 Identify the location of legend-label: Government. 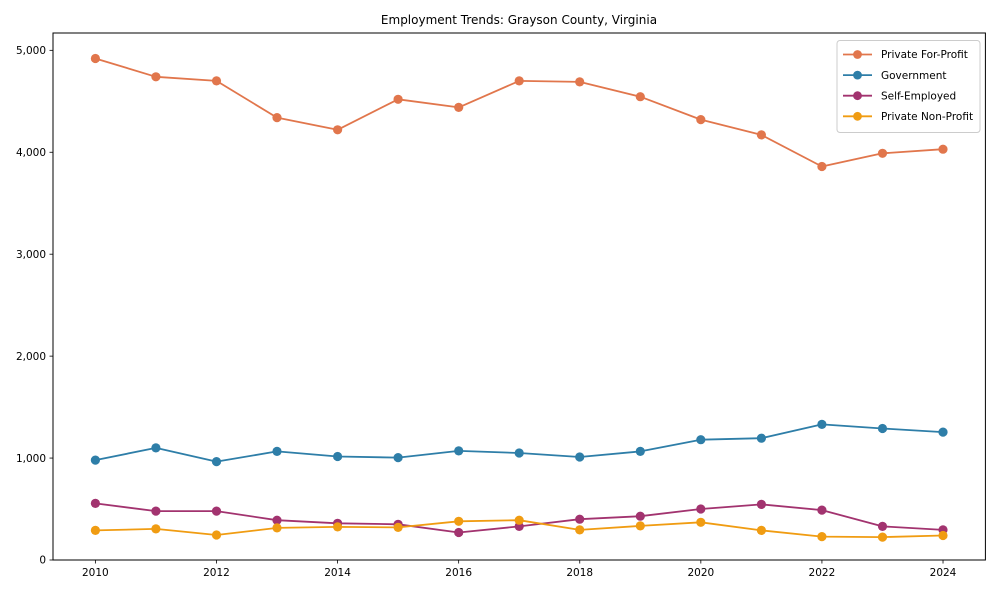
(913, 76).